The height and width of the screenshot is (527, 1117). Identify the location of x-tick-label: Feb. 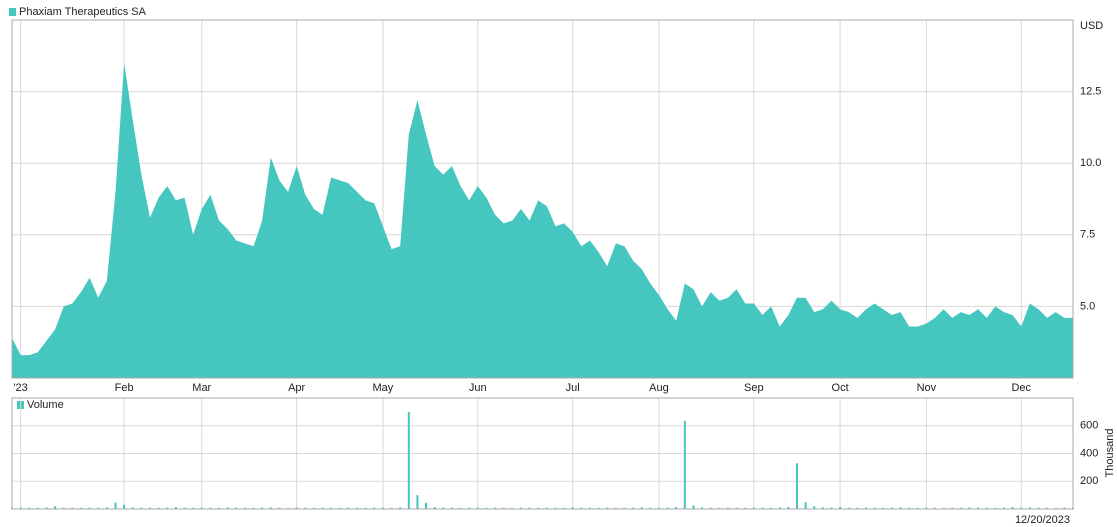
(124, 388).